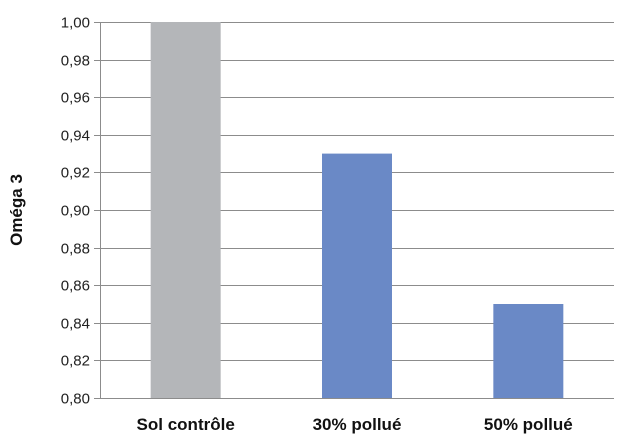  I want to click on y-tick-label: 0,96, so click(75, 98).